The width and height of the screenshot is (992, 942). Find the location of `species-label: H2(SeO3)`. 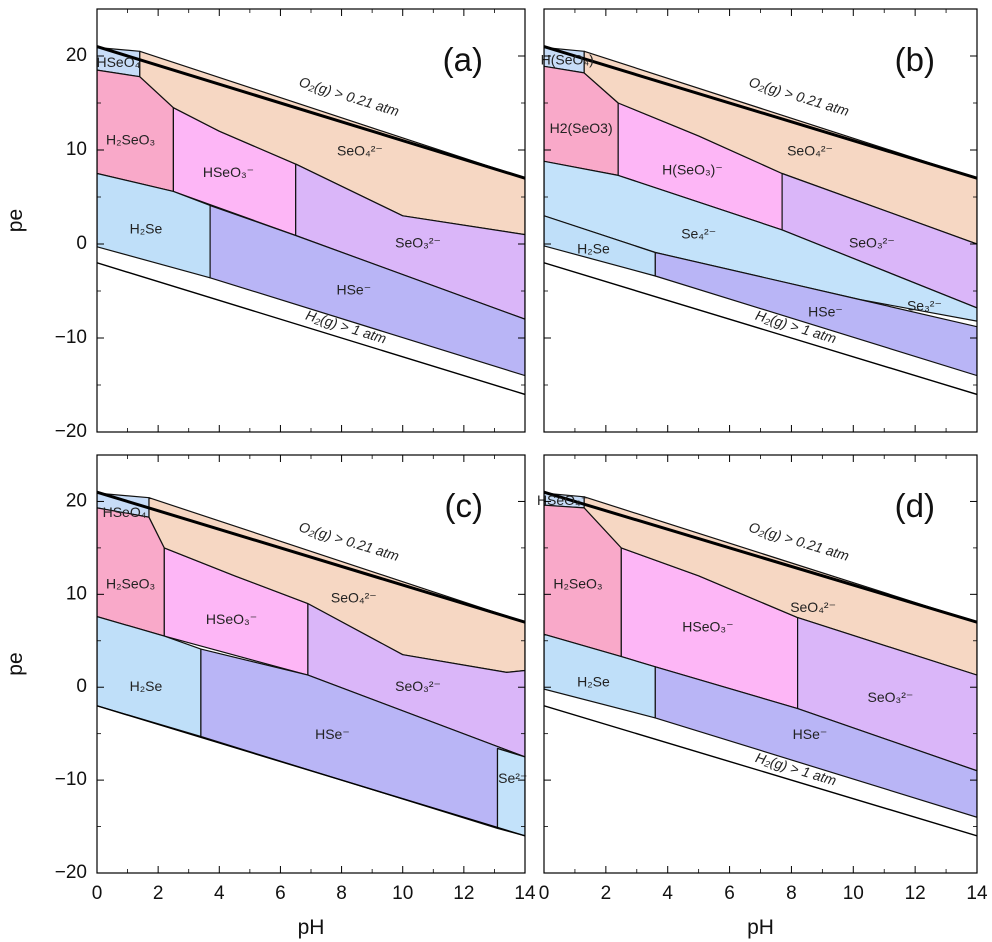

species-label: H2(SeO3) is located at coordinates (581, 128).